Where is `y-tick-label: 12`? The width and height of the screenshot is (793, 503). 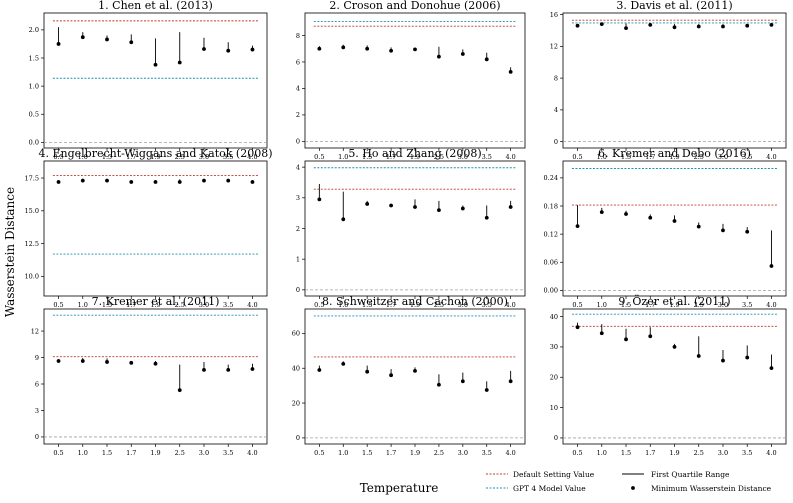 y-tick-label: 12 is located at coordinates (554, 47).